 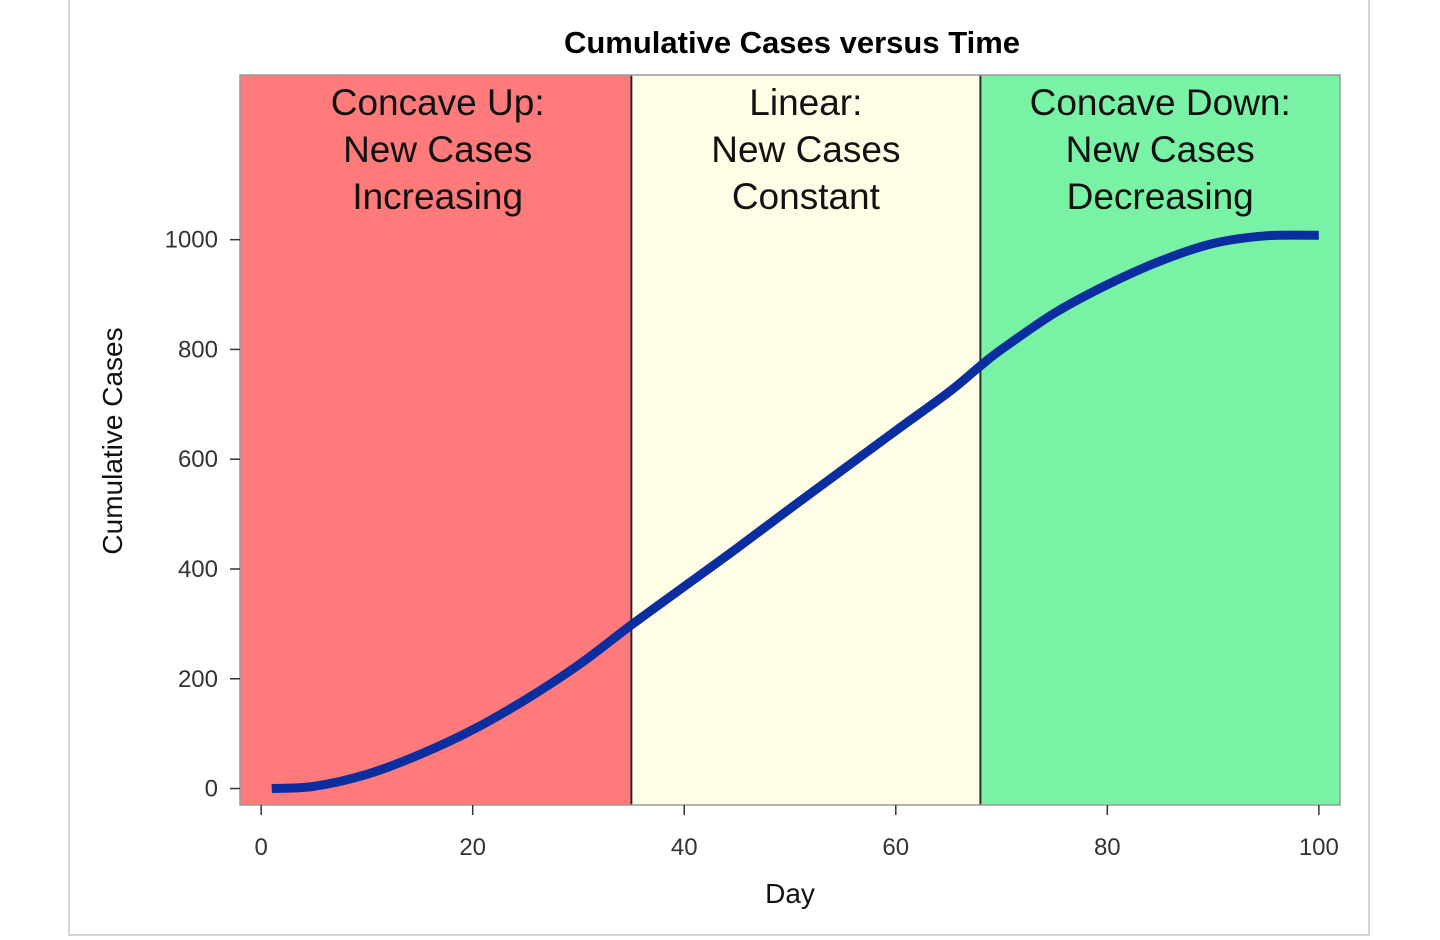 What do you see at coordinates (191, 240) in the screenshot?
I see `y-tick-label: 1000` at bounding box center [191, 240].